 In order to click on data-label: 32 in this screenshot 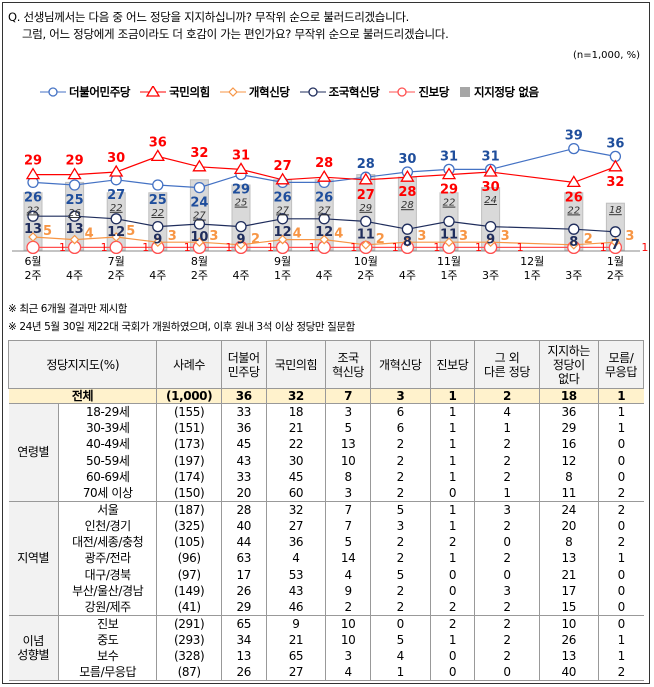, I will do `click(199, 153)`.